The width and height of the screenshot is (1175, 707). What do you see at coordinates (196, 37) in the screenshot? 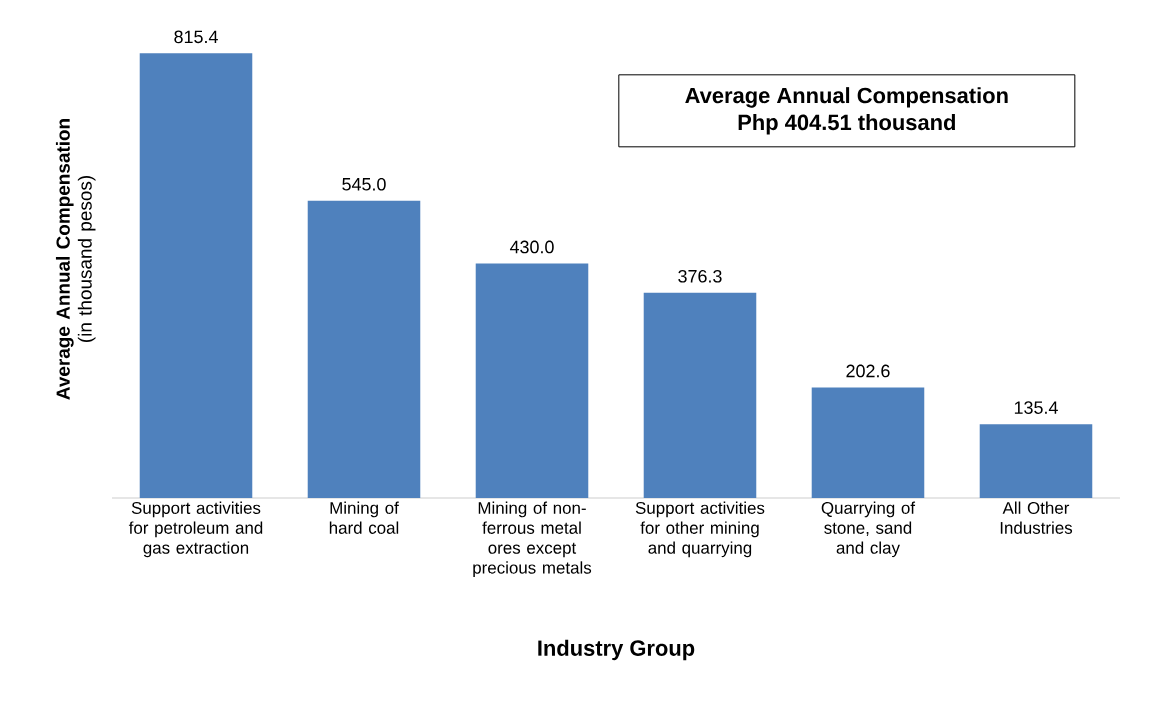
I see `data-label: 815.4` at bounding box center [196, 37].